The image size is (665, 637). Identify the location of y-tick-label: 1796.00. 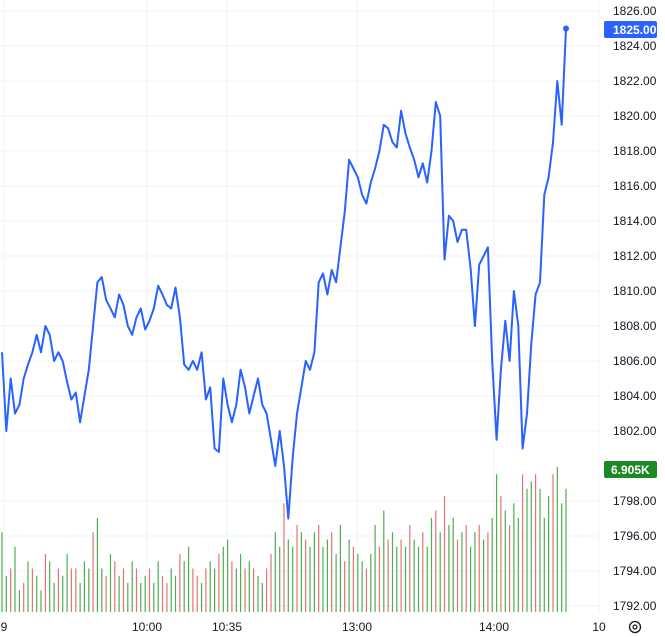
(635, 536).